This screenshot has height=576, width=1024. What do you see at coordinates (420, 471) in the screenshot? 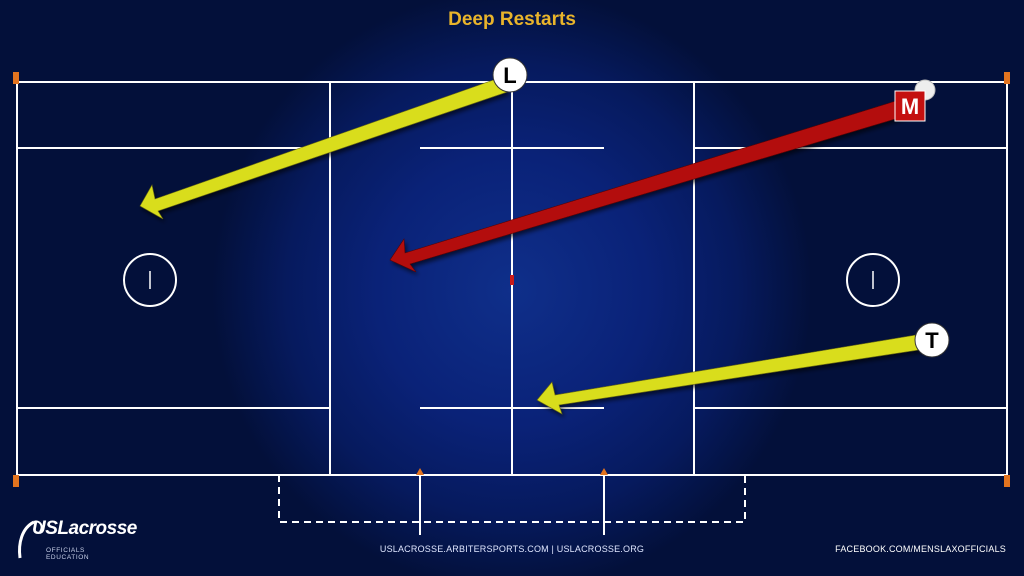
I see `gate-marker-left` at bounding box center [420, 471].